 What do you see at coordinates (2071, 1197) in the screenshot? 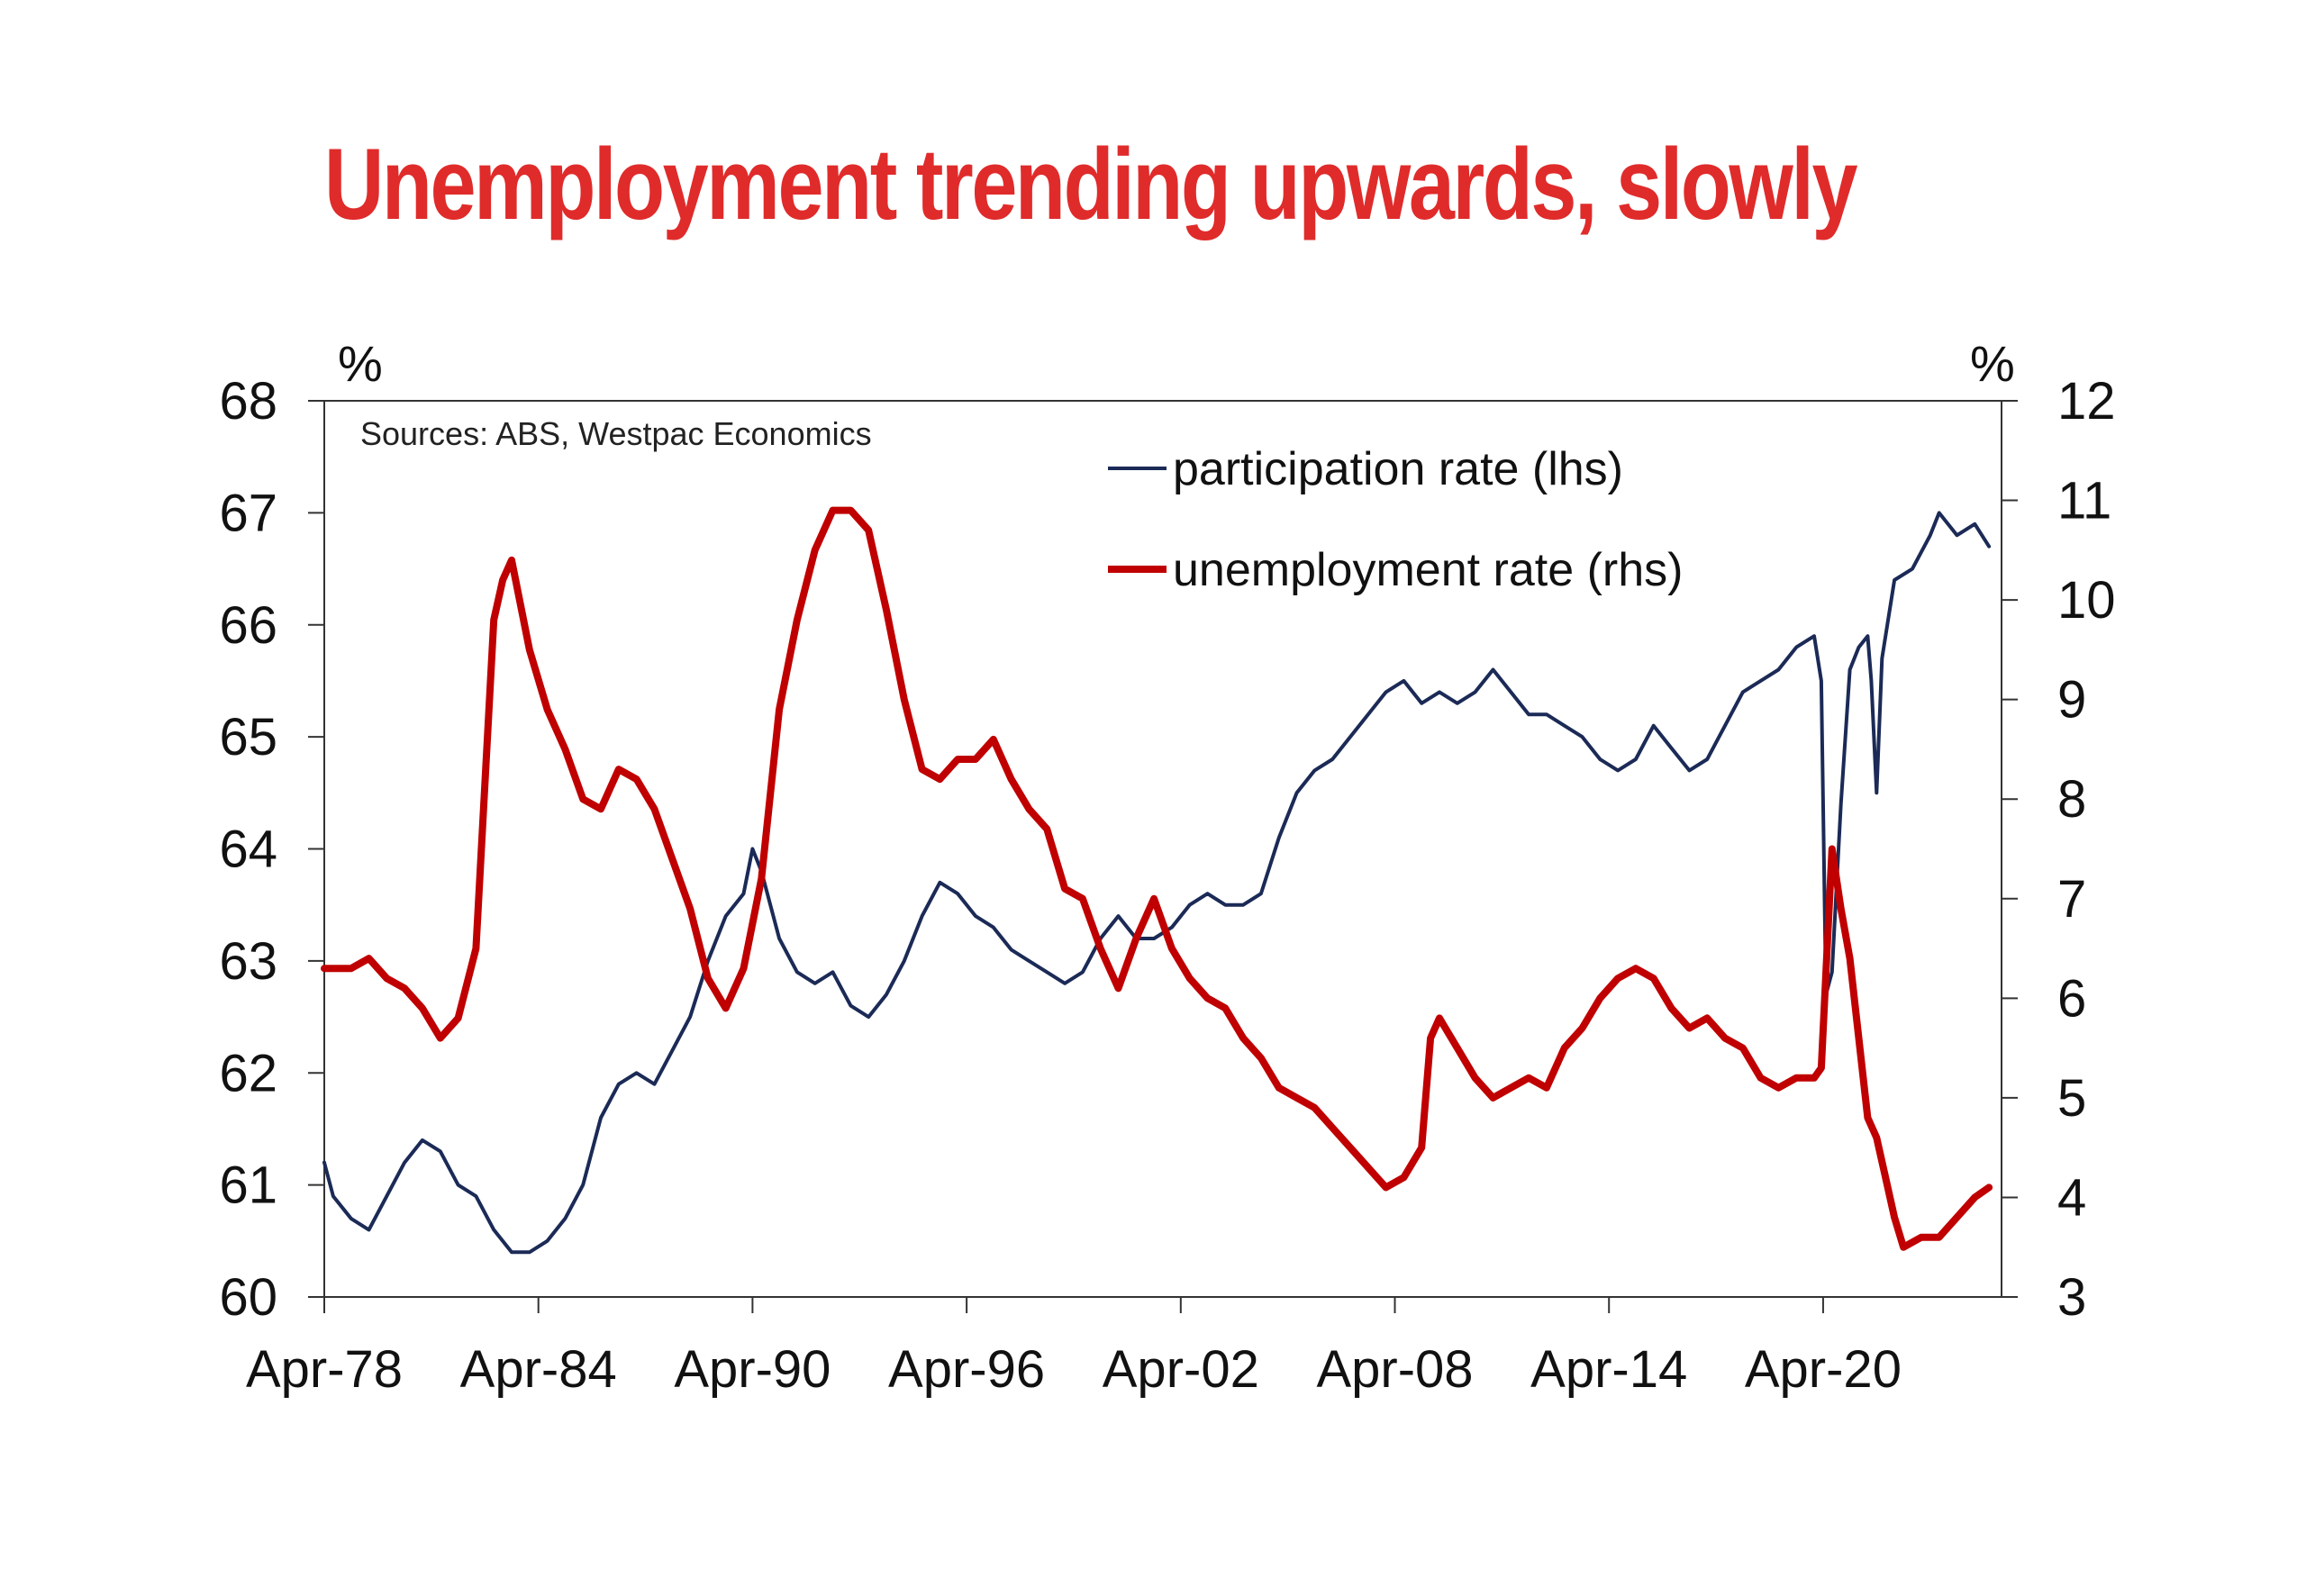
I see `right-tick-label: 4` at bounding box center [2071, 1197].